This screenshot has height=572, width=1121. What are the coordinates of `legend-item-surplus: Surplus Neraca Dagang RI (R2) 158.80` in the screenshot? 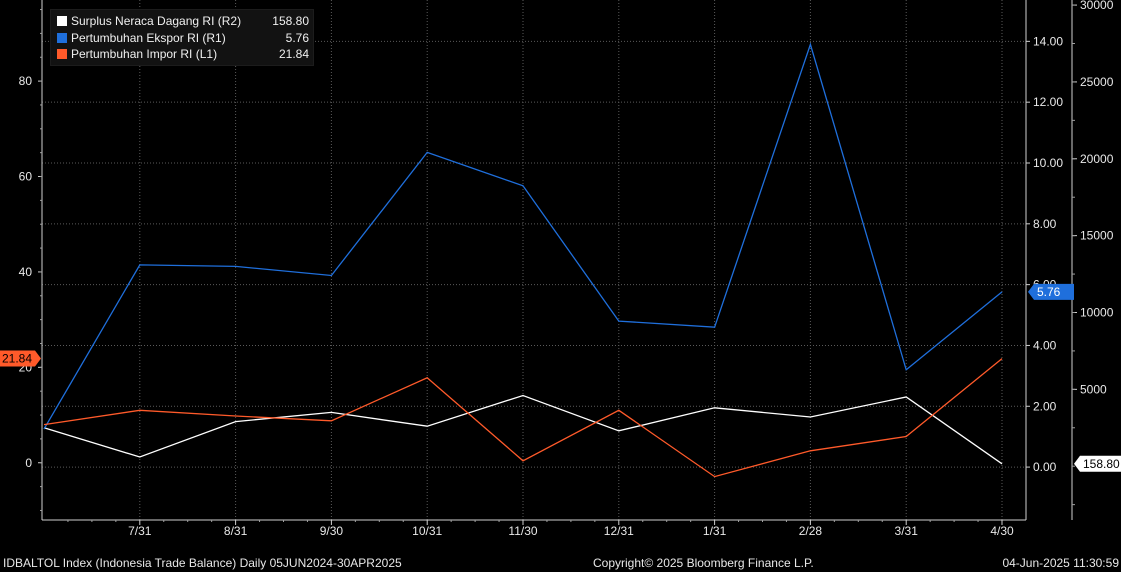 It's located at (183, 21).